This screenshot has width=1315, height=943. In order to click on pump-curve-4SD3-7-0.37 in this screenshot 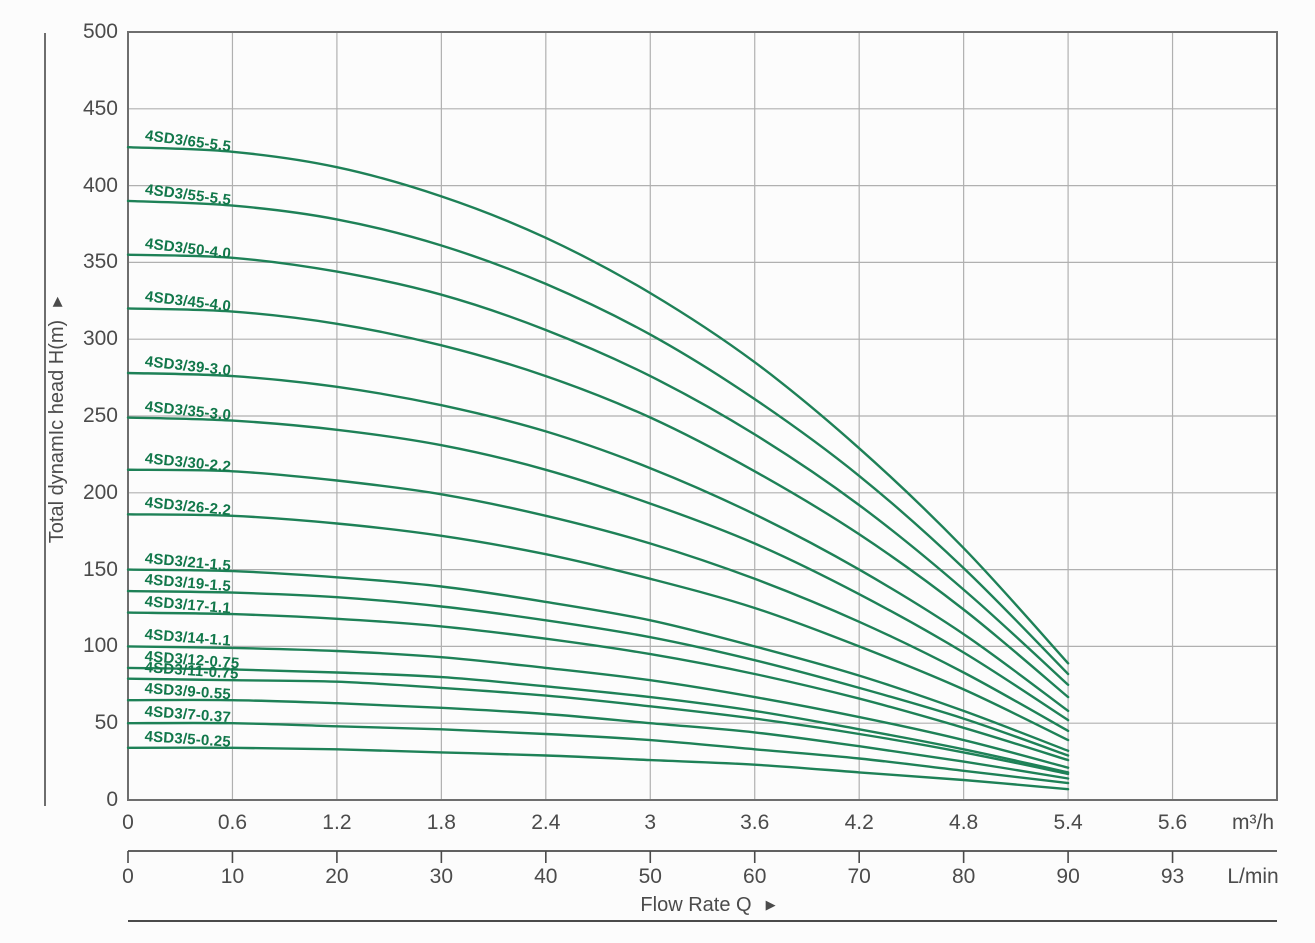, I will do `click(598, 753)`.